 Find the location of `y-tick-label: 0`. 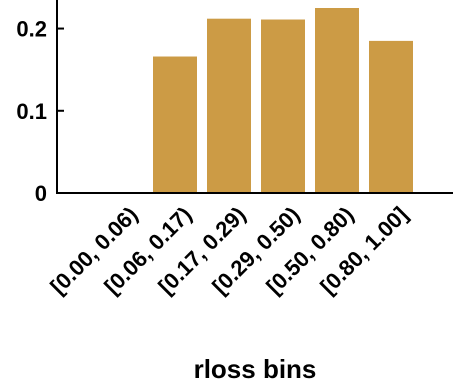

y-tick-label: 0 is located at coordinates (41, 193).